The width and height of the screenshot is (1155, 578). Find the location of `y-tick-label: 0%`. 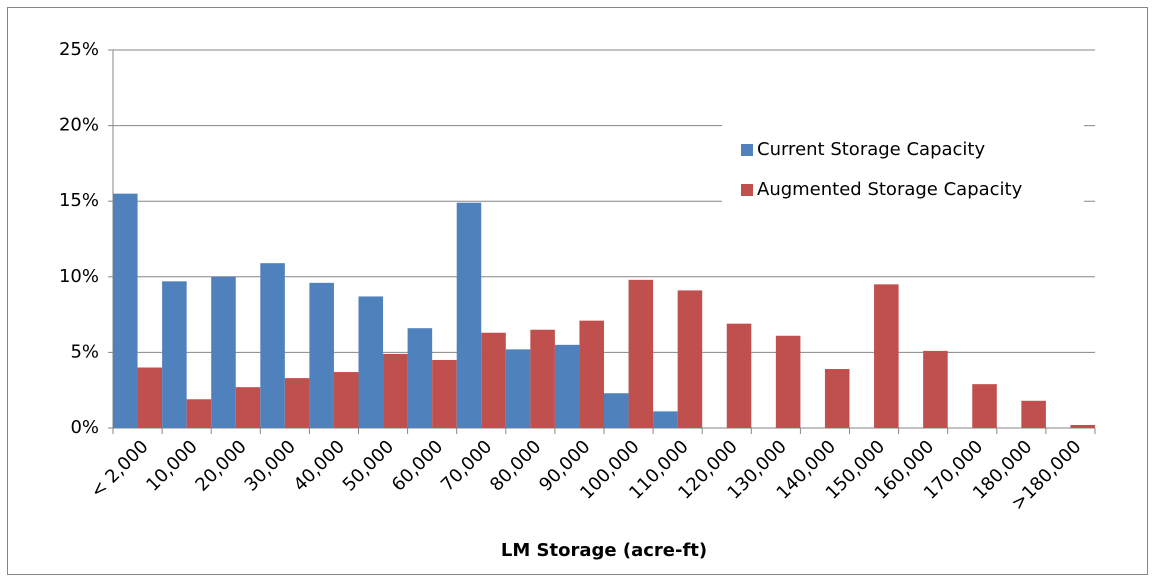

y-tick-label: 0% is located at coordinates (84, 427).